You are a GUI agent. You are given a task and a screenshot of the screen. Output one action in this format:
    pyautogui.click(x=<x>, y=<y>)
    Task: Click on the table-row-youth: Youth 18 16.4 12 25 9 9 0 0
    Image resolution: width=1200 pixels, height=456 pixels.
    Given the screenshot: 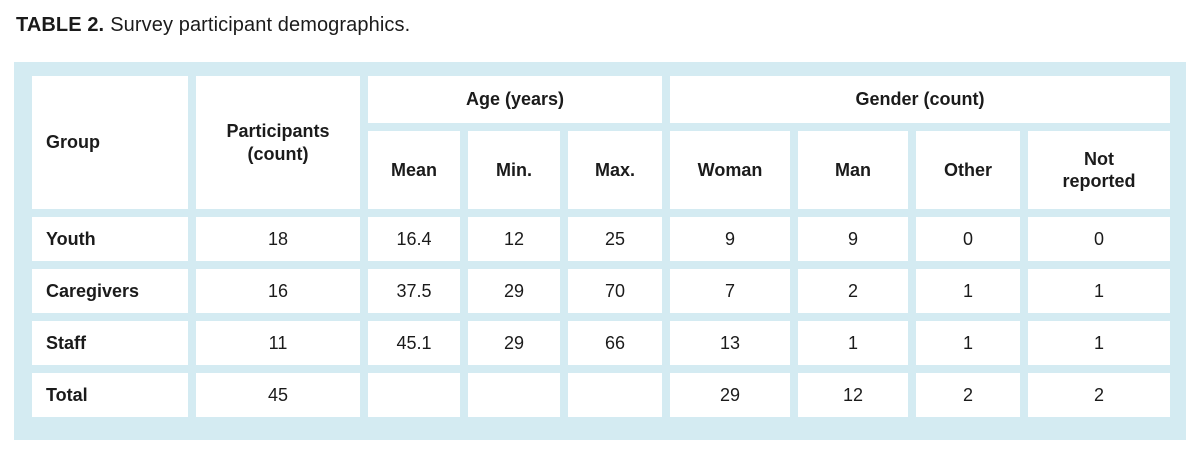 What is the action you would take?
    pyautogui.click(x=601, y=239)
    